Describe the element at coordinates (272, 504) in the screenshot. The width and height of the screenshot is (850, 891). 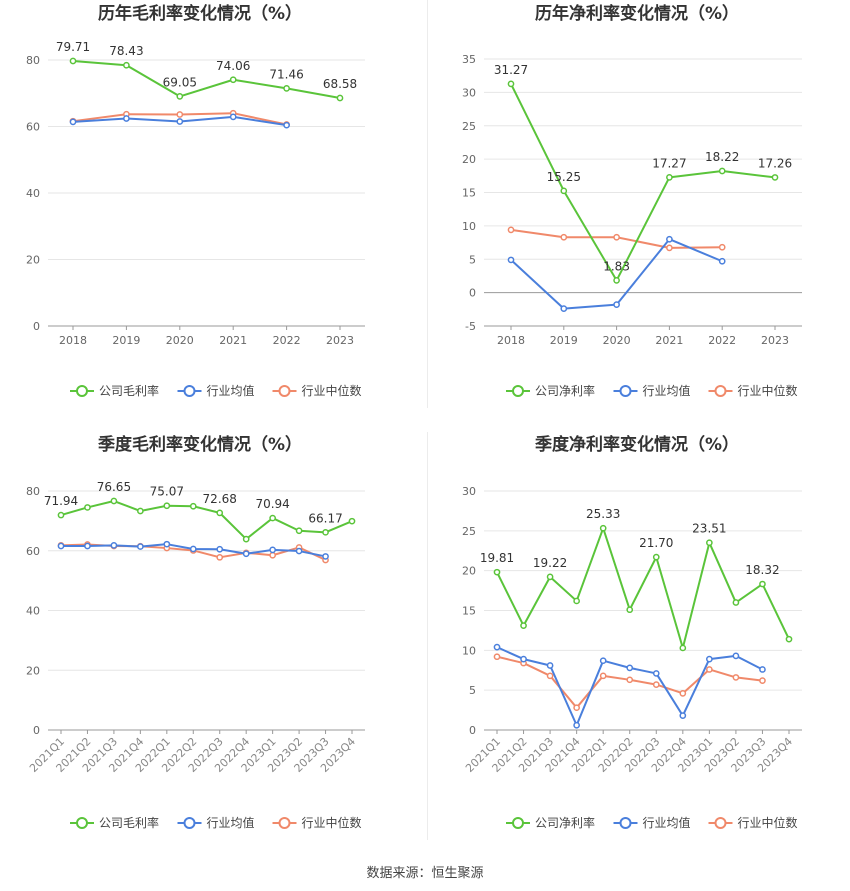
I see `data-label: 70.94` at that location.